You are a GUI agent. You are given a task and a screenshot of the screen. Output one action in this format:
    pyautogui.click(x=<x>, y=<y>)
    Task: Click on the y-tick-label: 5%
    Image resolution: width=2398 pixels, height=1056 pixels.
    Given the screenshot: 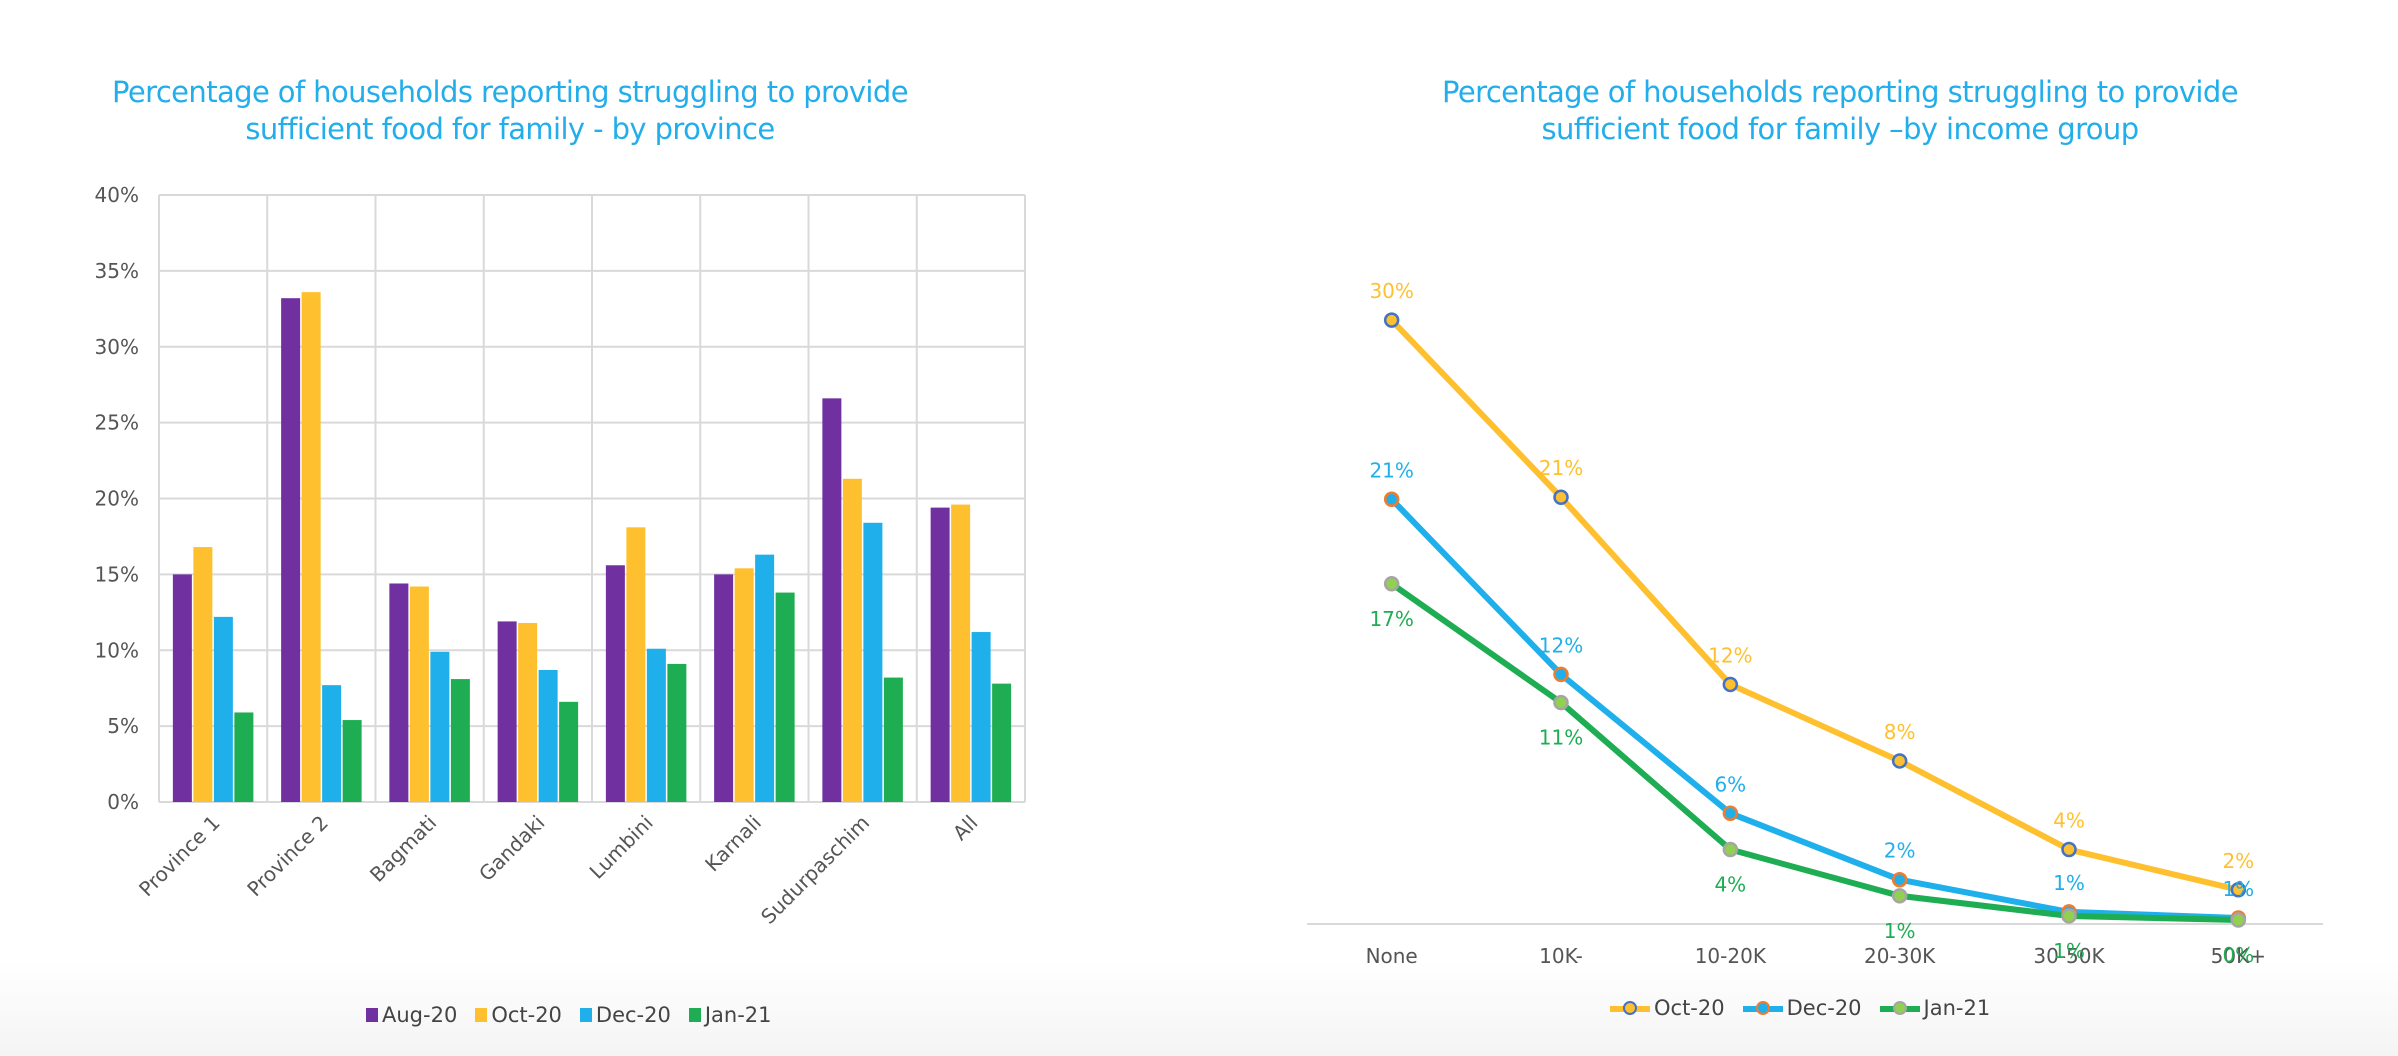 What is the action you would take?
    pyautogui.click(x=123, y=726)
    